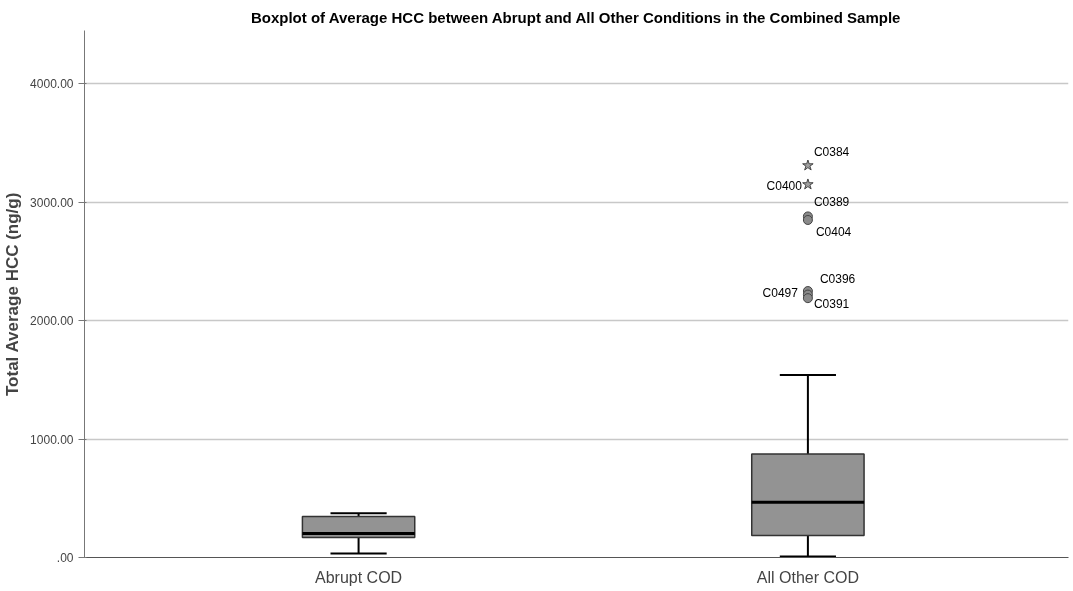  I want to click on annotation: C0404, so click(833, 231).